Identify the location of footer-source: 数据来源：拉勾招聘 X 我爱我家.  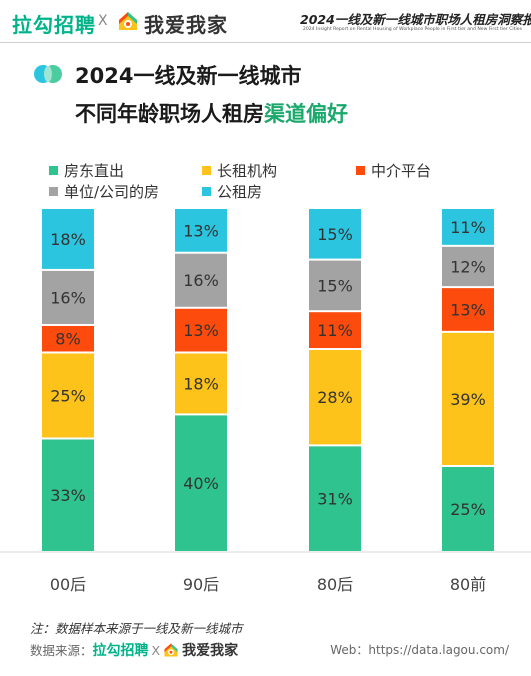
(134, 650).